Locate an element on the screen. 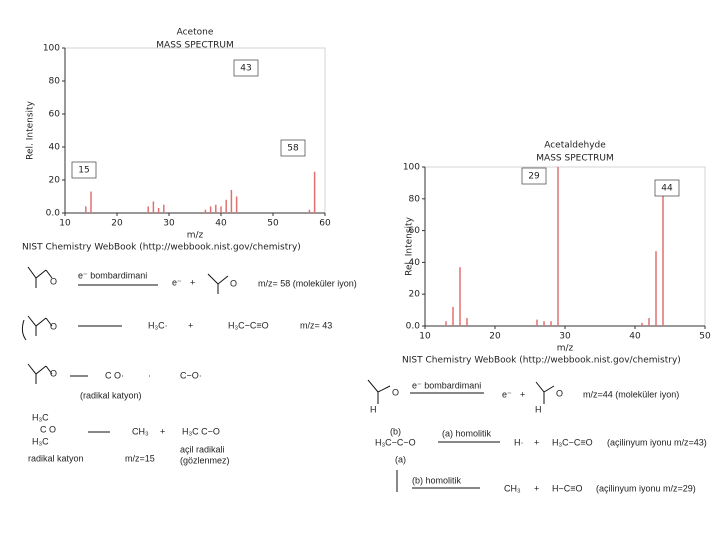  annotation: 58 is located at coordinates (293, 149).